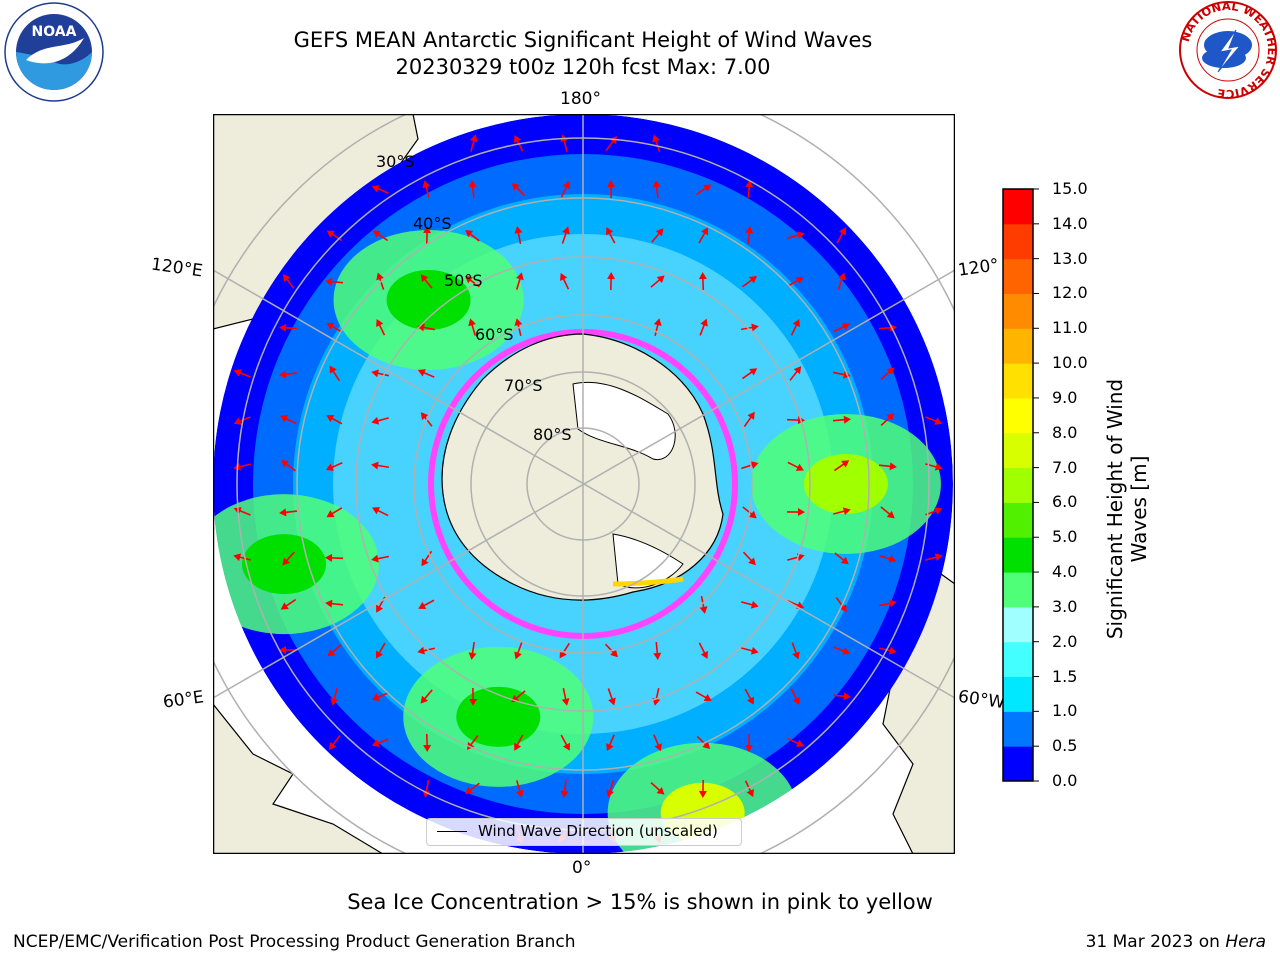 Image resolution: width=1280 pixels, height=960 pixels. I want to click on lon-label-120e: 120°E, so click(176, 268).